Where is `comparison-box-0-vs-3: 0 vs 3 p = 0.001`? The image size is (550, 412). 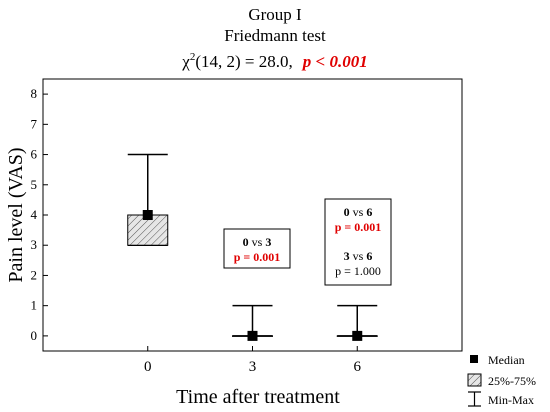
comparison-box-0-vs-3: 0 vs 3 p = 0.001 is located at coordinates (257, 248).